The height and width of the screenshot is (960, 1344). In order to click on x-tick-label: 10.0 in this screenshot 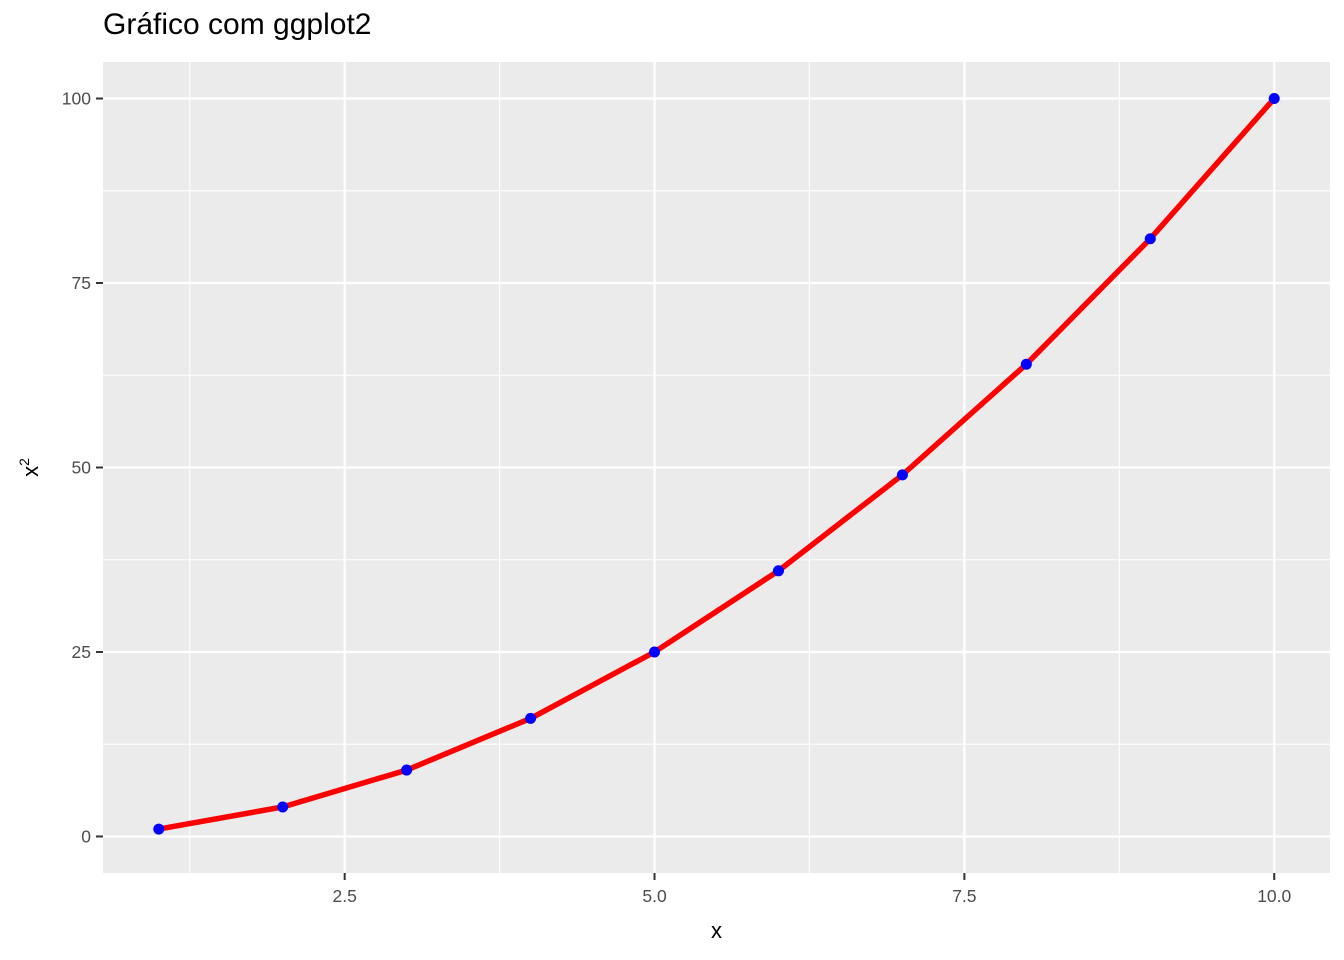, I will do `click(1274, 896)`.